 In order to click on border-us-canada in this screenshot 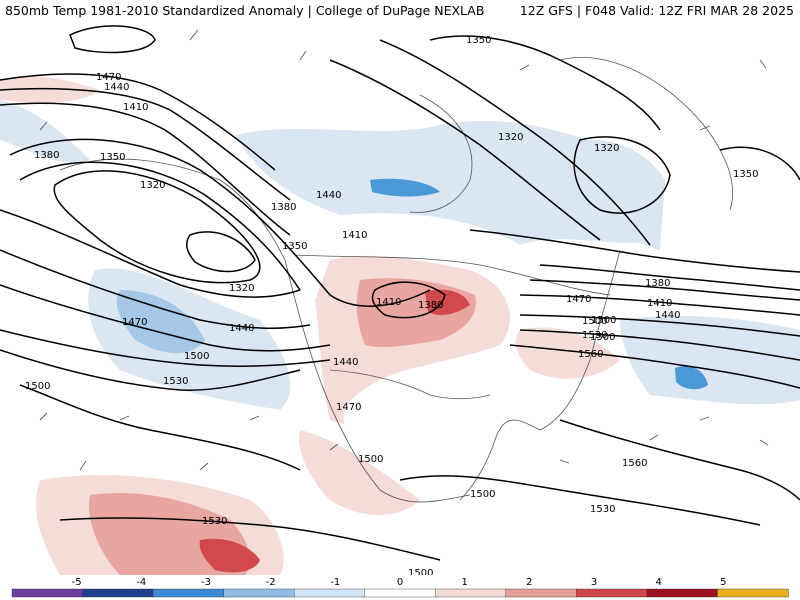, I will do `click(452, 275)`.